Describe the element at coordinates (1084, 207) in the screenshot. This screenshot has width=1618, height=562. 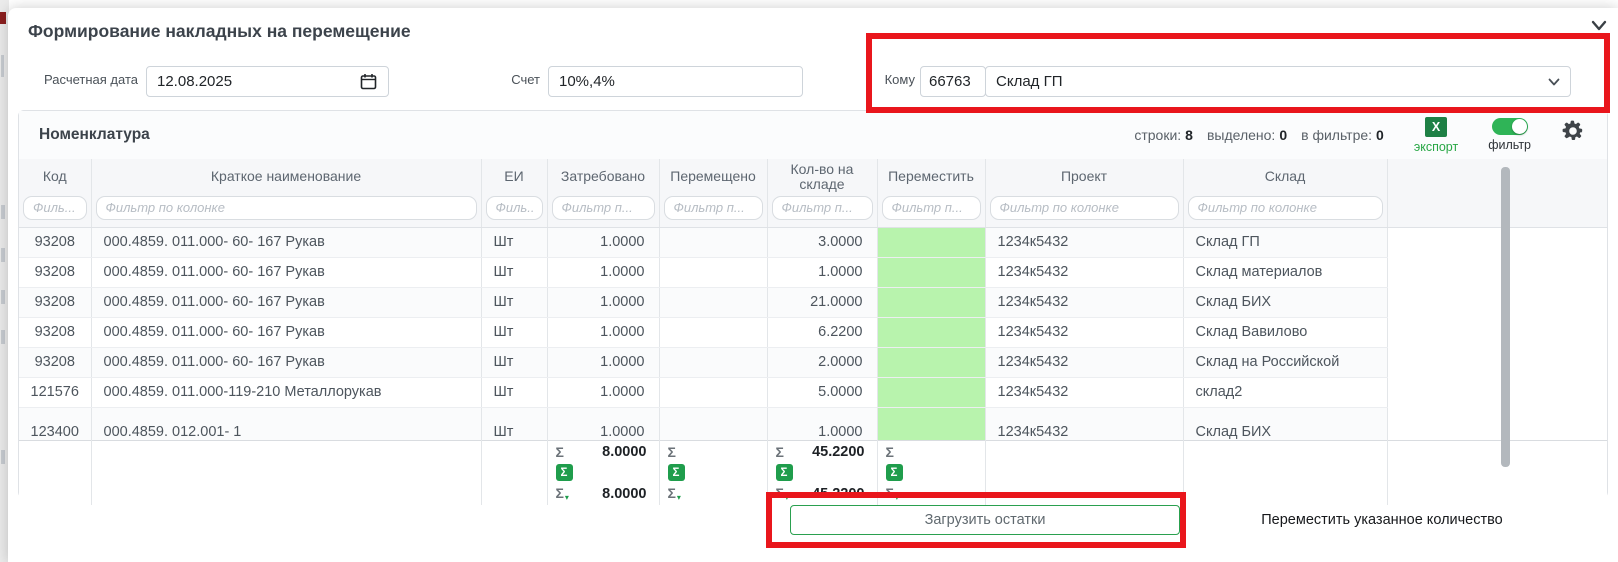
I see `filter-input-проект` at that location.